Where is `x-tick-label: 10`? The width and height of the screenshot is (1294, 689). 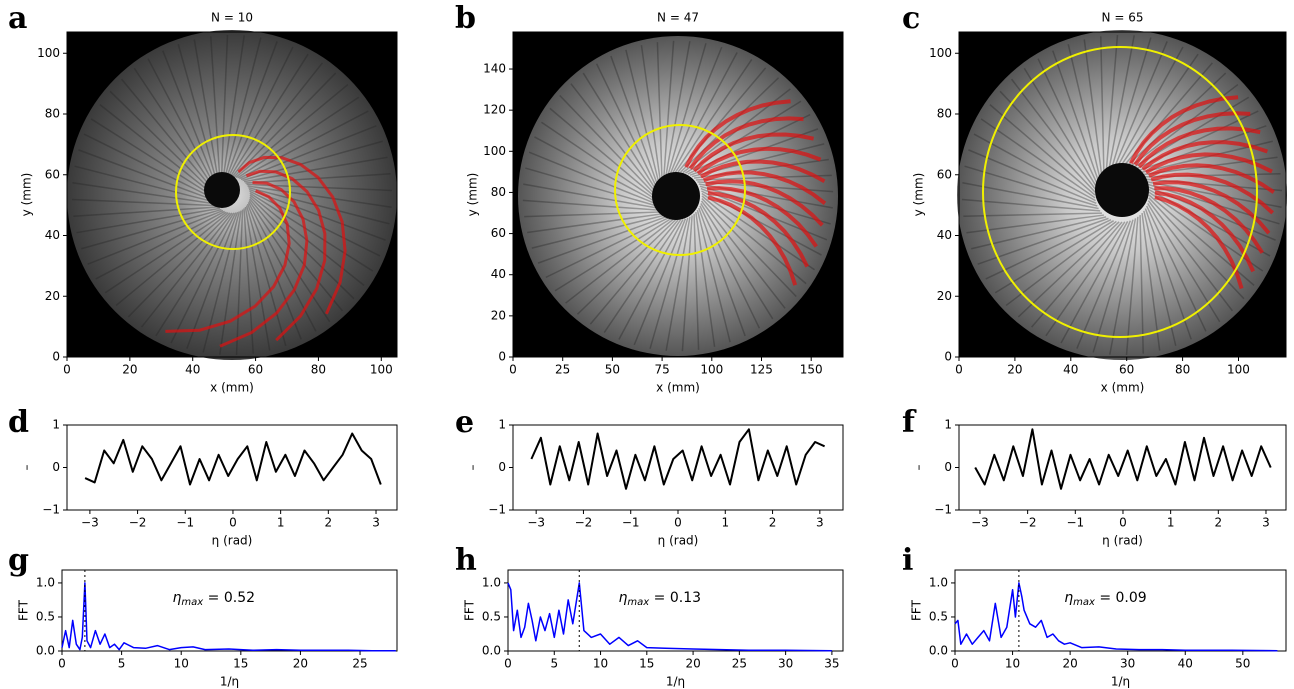
x-tick-label: 10 is located at coordinates (600, 664).